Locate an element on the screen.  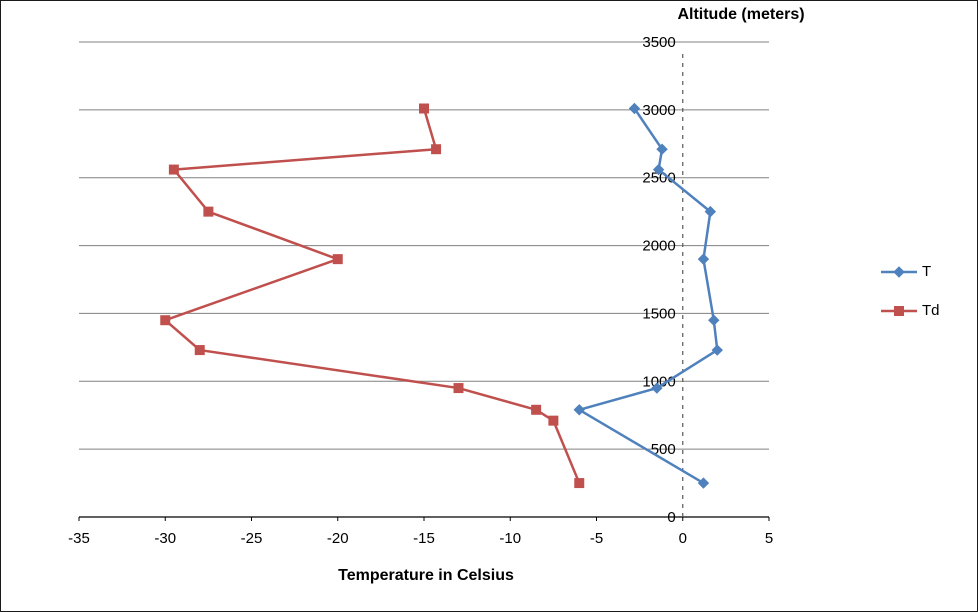
y-tick-label-500: 500 is located at coordinates (663, 449).